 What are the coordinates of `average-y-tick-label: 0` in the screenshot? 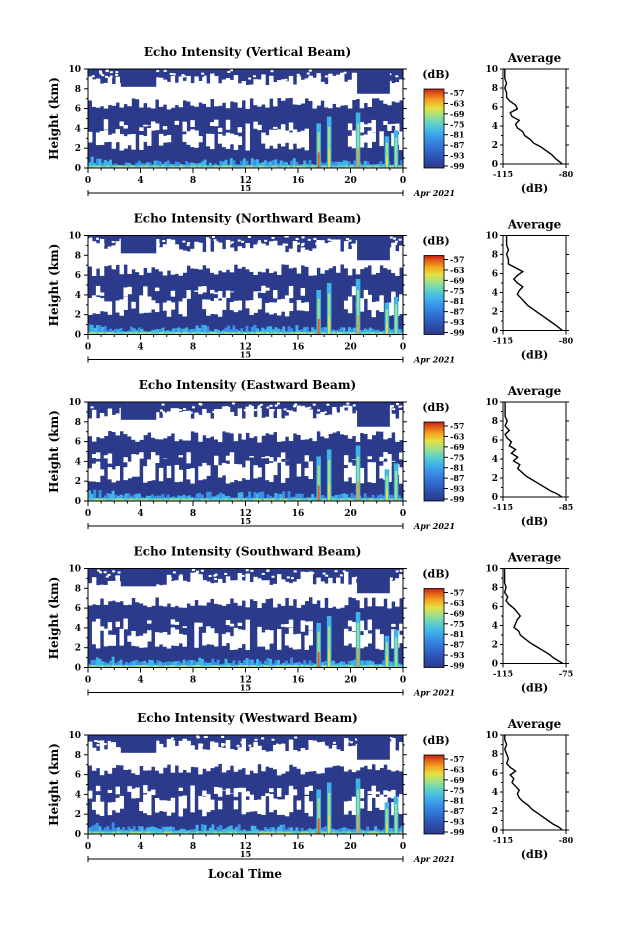 It's located at (495, 165).